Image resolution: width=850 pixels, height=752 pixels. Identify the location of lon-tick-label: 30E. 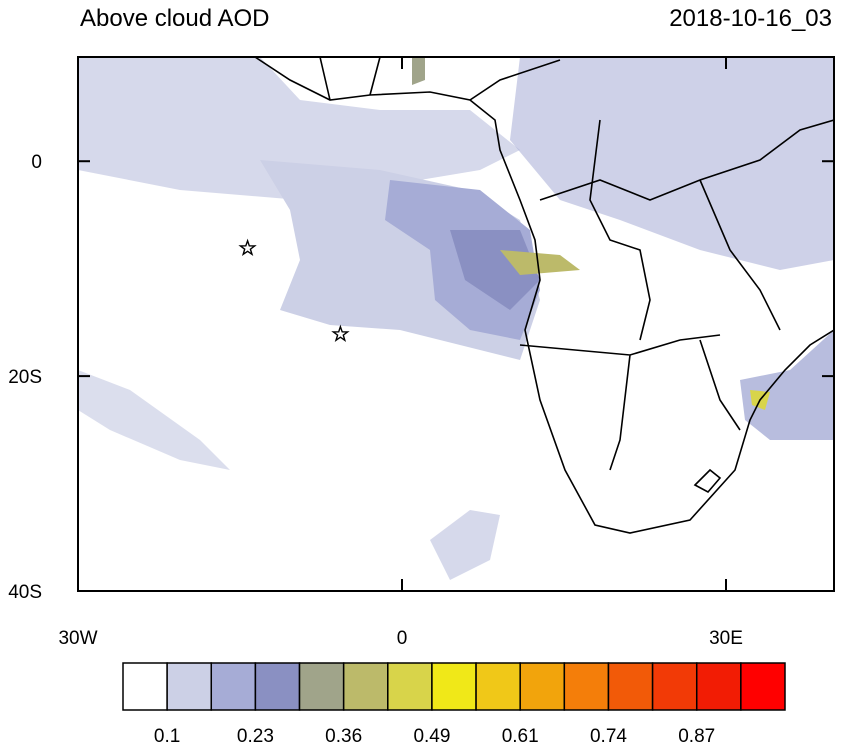
(726, 638).